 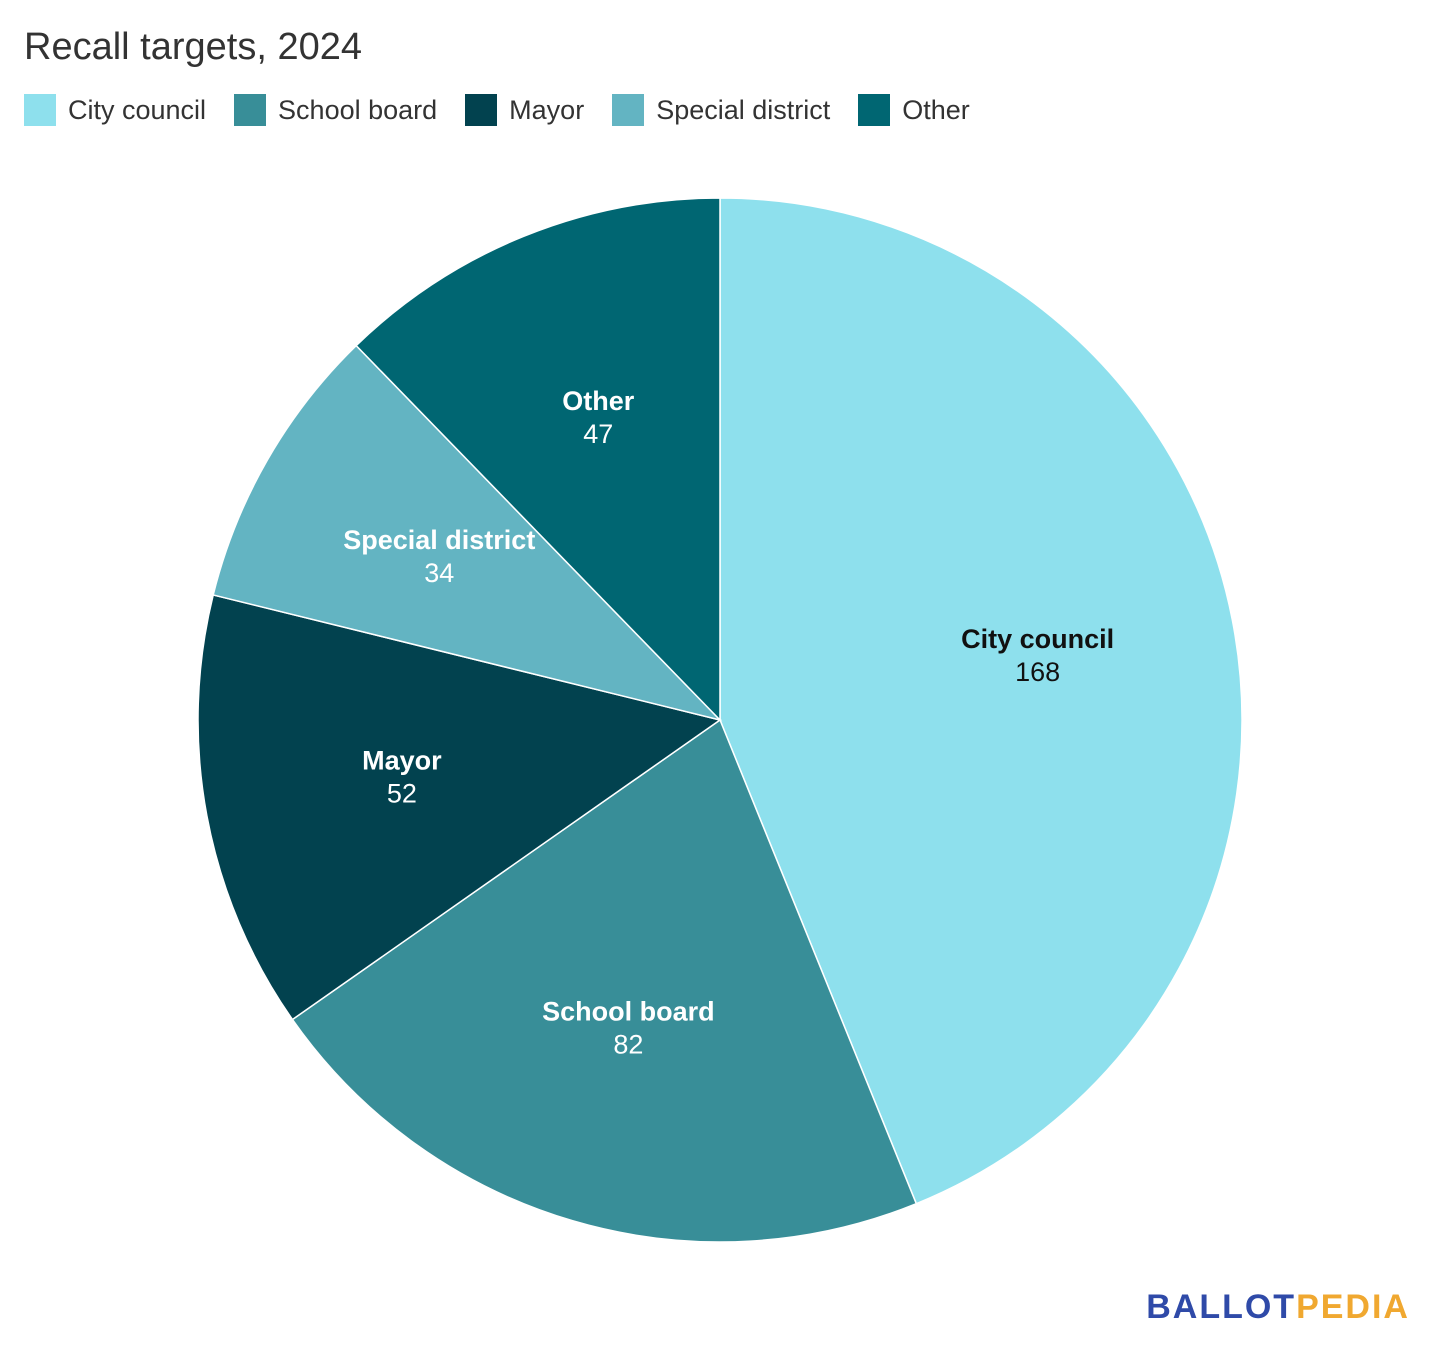 What do you see at coordinates (193, 47) in the screenshot?
I see `chart-title: Recall targets, 2024` at bounding box center [193, 47].